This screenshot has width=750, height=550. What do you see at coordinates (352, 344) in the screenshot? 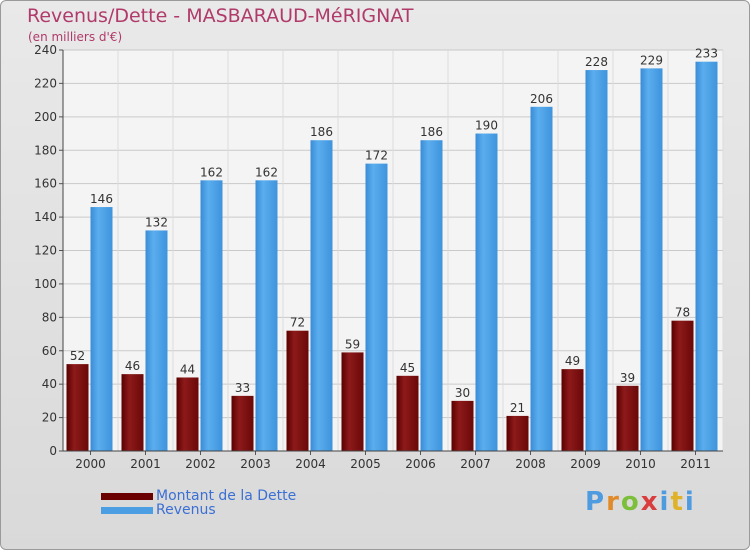
I see `data-label: 59` at bounding box center [352, 344].